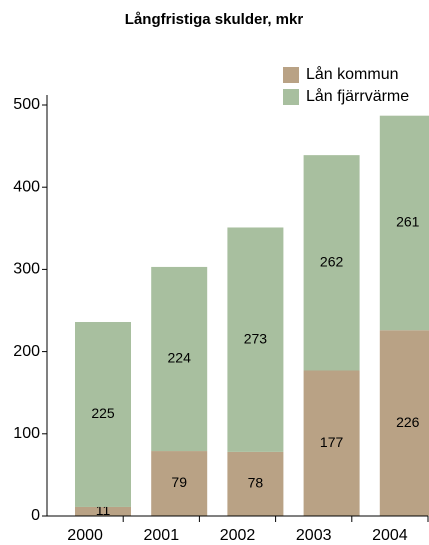 The height and width of the screenshot is (545, 429). What do you see at coordinates (357, 96) in the screenshot?
I see `legend-label: Lån fjärrvärme` at bounding box center [357, 96].